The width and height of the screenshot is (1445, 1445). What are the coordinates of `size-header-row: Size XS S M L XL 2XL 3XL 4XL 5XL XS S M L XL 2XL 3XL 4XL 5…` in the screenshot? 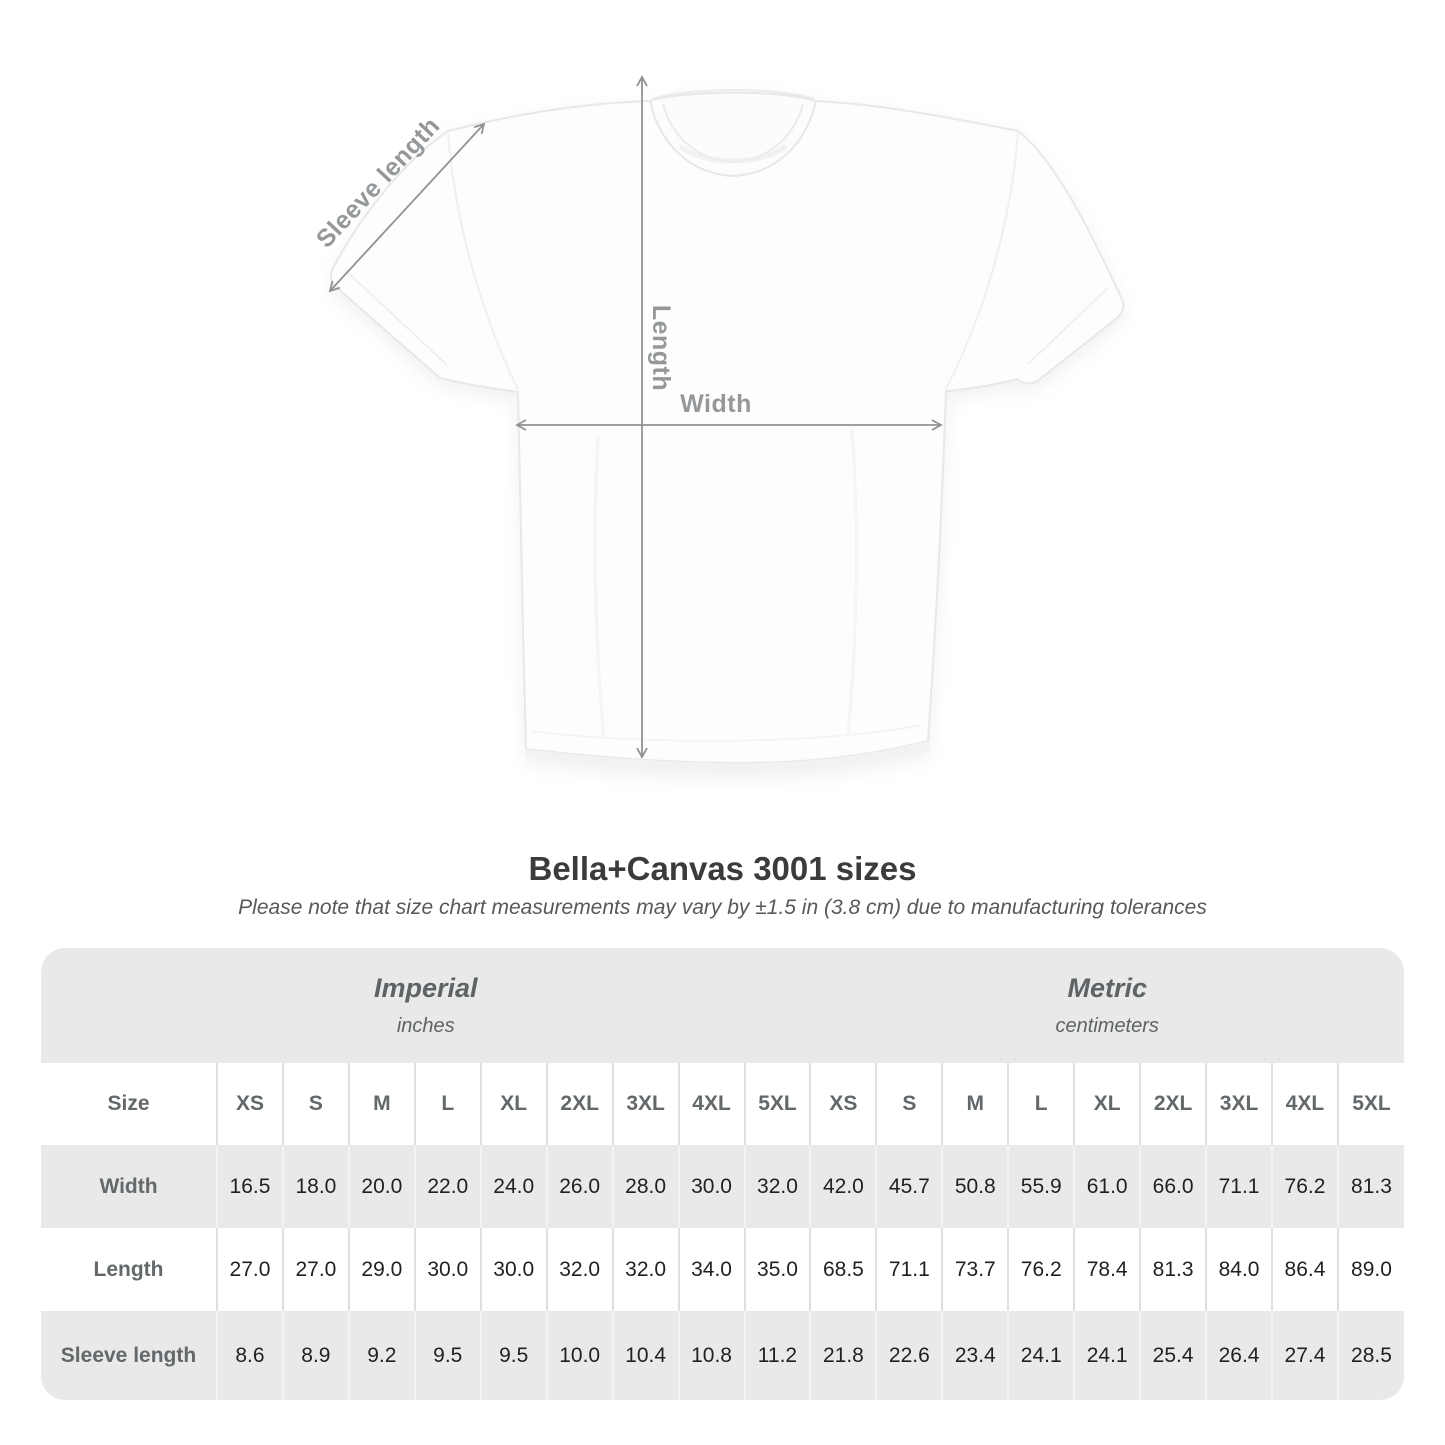 It's located at (722, 1104).